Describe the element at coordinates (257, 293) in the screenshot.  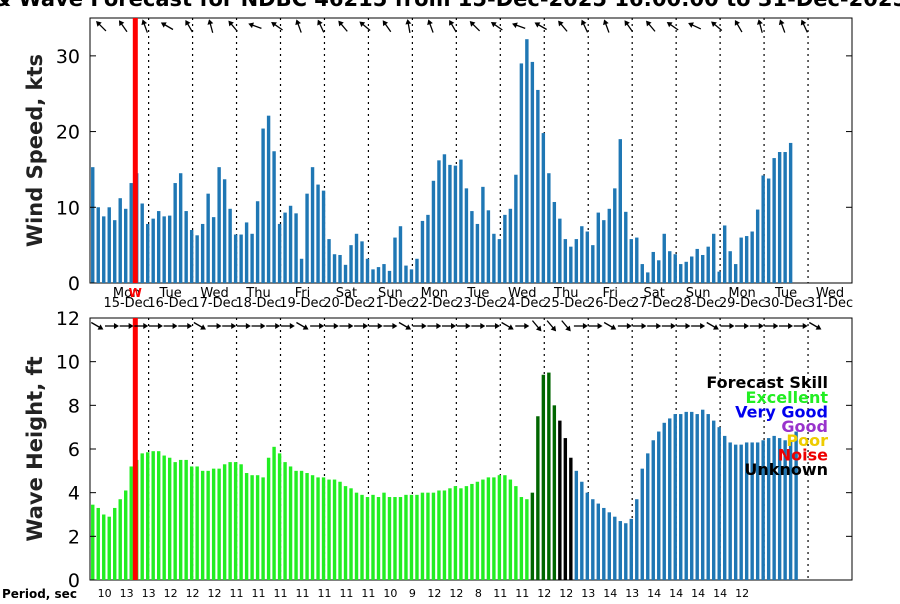
I see `day-name: Thu` at that location.